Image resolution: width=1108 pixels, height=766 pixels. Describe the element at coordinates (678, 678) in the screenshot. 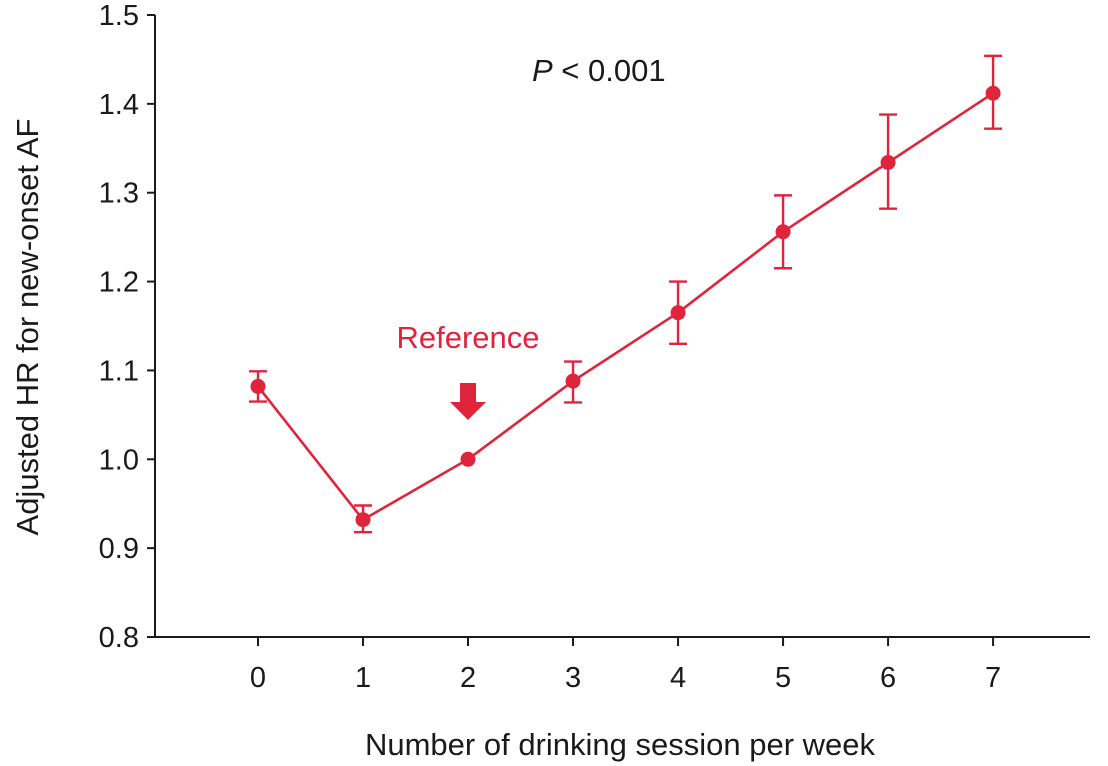

I see `x-tick-label: 4` at that location.